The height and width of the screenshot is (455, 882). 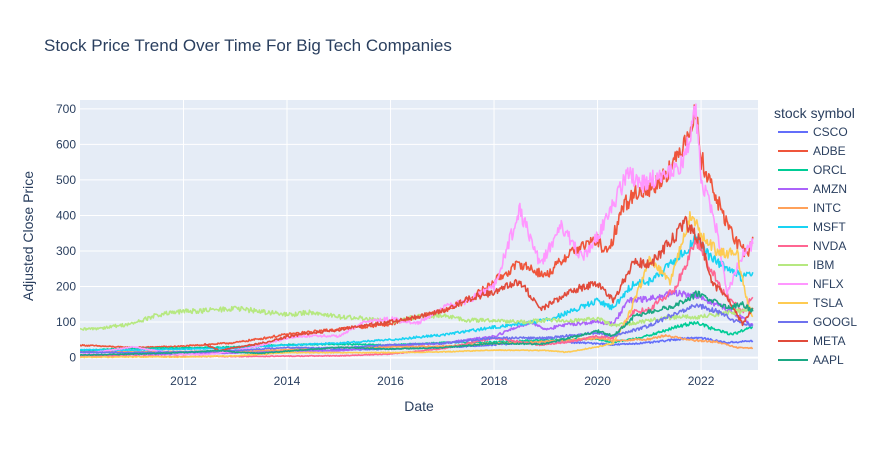 What do you see at coordinates (828, 284) in the screenshot?
I see `legend-item-nflx: NFLX` at bounding box center [828, 284].